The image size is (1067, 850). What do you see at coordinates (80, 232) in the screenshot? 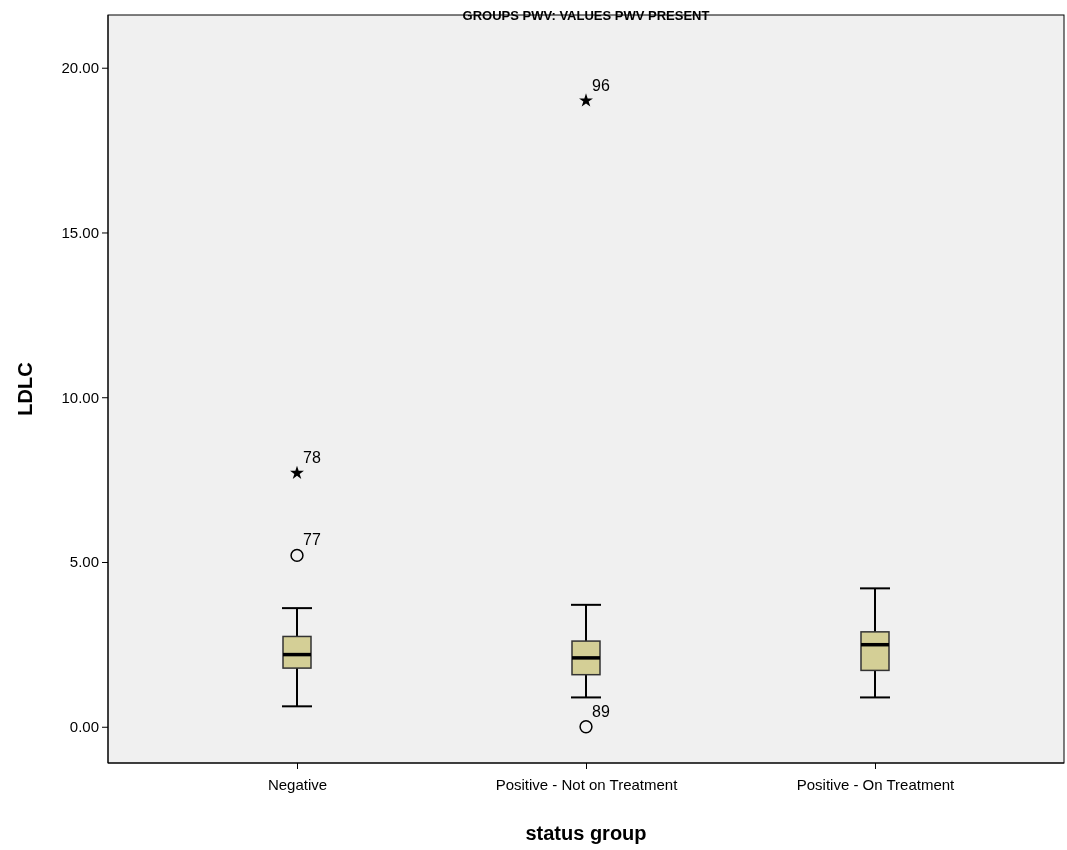
I see `y-tick-label: 15.00` at bounding box center [80, 232].